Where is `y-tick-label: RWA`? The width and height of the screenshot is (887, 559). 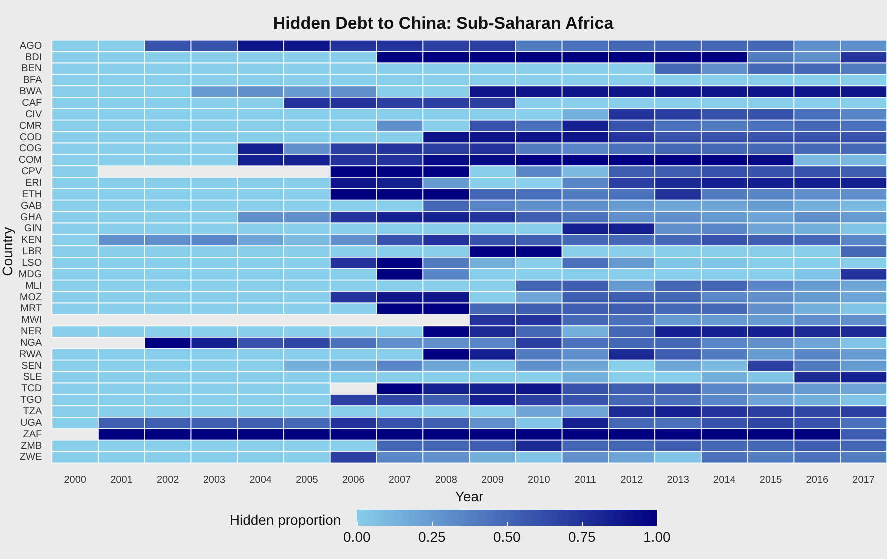
y-tick-label: RWA is located at coordinates (30, 354).